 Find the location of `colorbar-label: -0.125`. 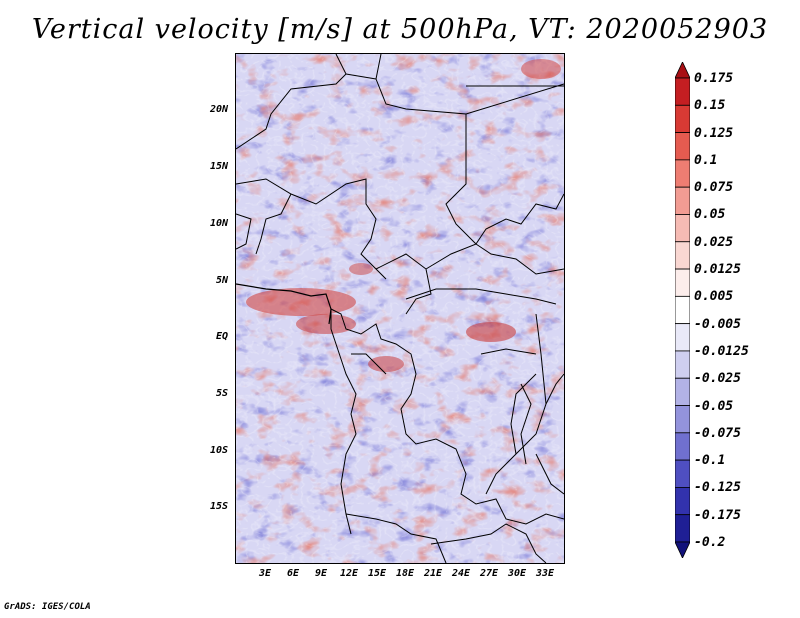

colorbar-label: -0.125 is located at coordinates (717, 488).